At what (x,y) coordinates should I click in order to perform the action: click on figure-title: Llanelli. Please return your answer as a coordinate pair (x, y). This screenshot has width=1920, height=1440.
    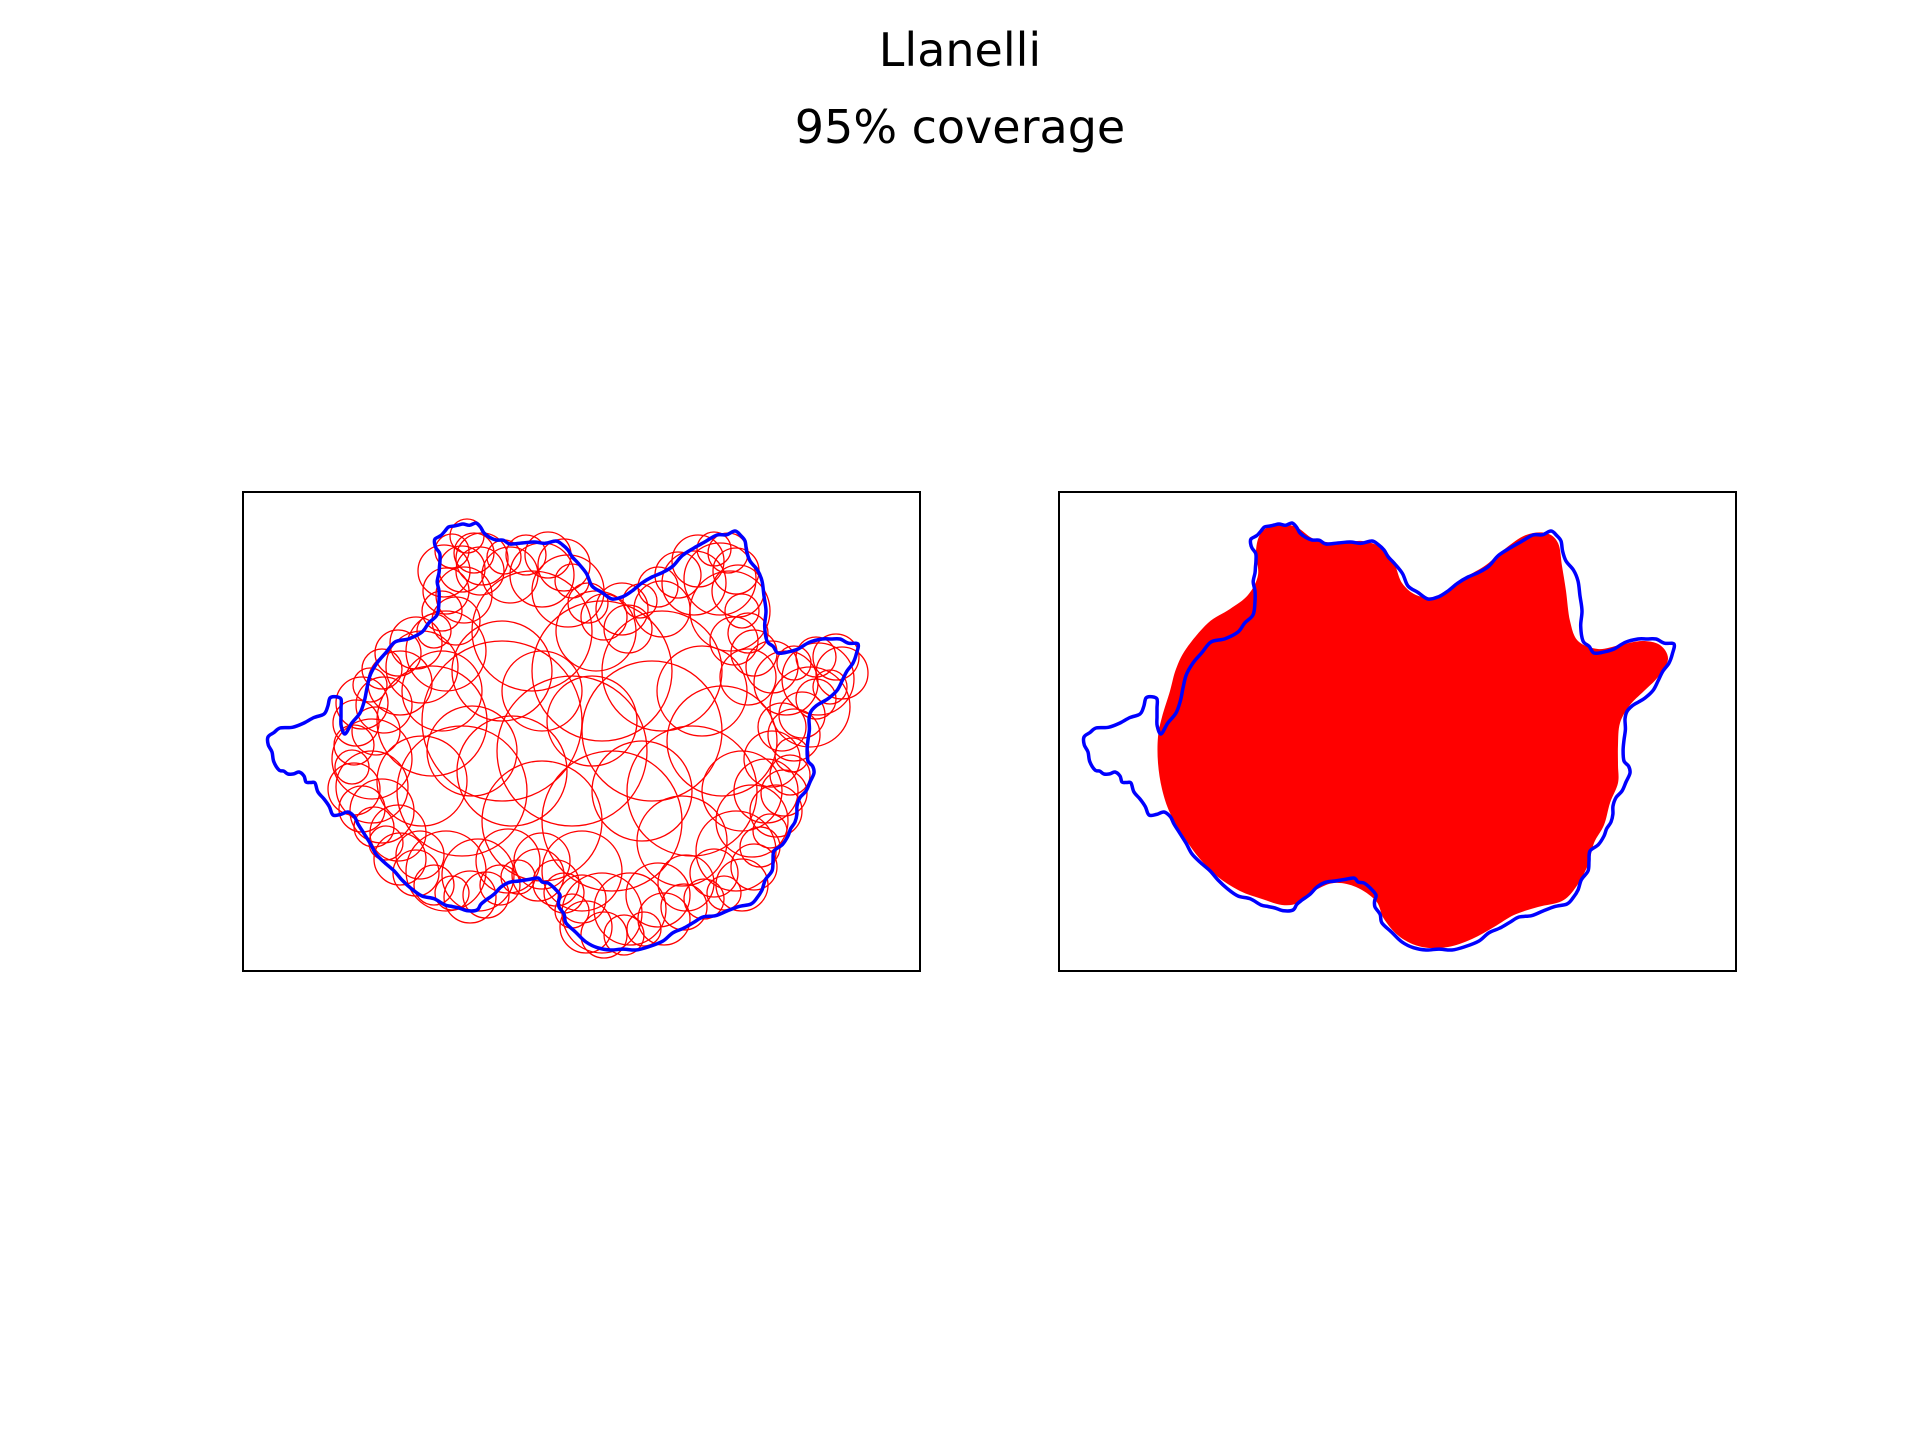
    Looking at the image, I should click on (960, 50).